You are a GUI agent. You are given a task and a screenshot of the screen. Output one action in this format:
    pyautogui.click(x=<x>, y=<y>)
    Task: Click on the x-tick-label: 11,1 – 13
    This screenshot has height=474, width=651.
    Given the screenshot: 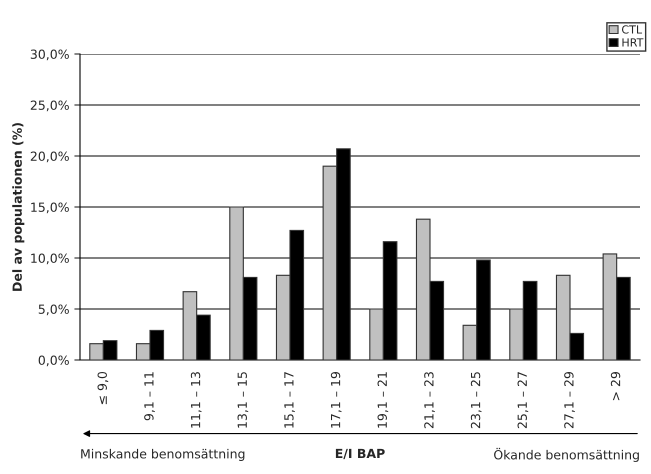 What is the action you would take?
    pyautogui.click(x=196, y=400)
    